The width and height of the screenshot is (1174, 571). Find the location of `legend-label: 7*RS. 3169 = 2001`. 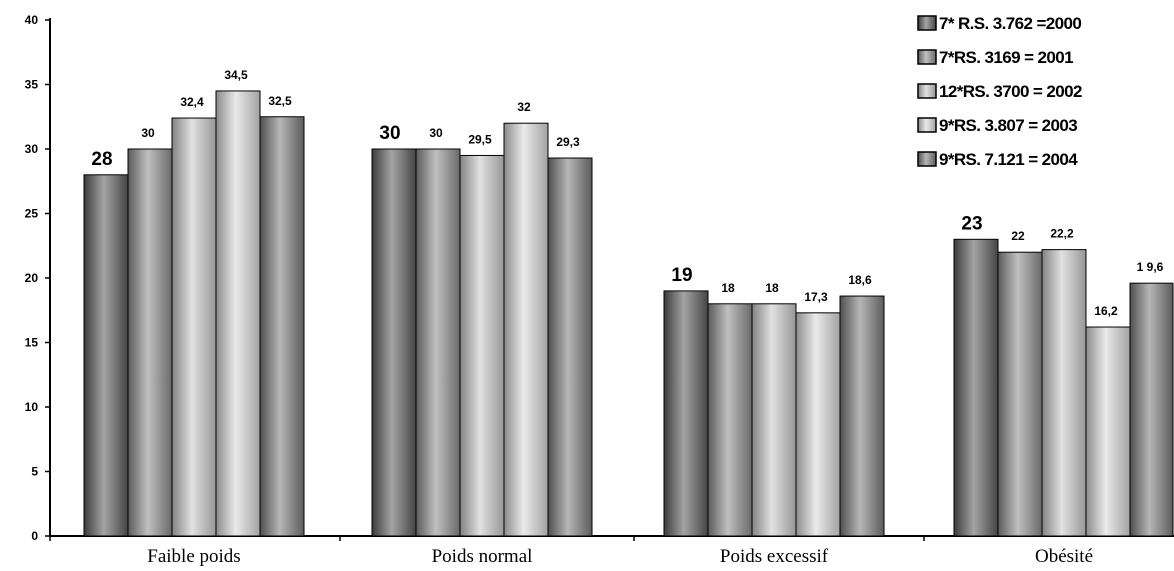

legend-label: 7*RS. 3169 = 2001 is located at coordinates (1006, 57).